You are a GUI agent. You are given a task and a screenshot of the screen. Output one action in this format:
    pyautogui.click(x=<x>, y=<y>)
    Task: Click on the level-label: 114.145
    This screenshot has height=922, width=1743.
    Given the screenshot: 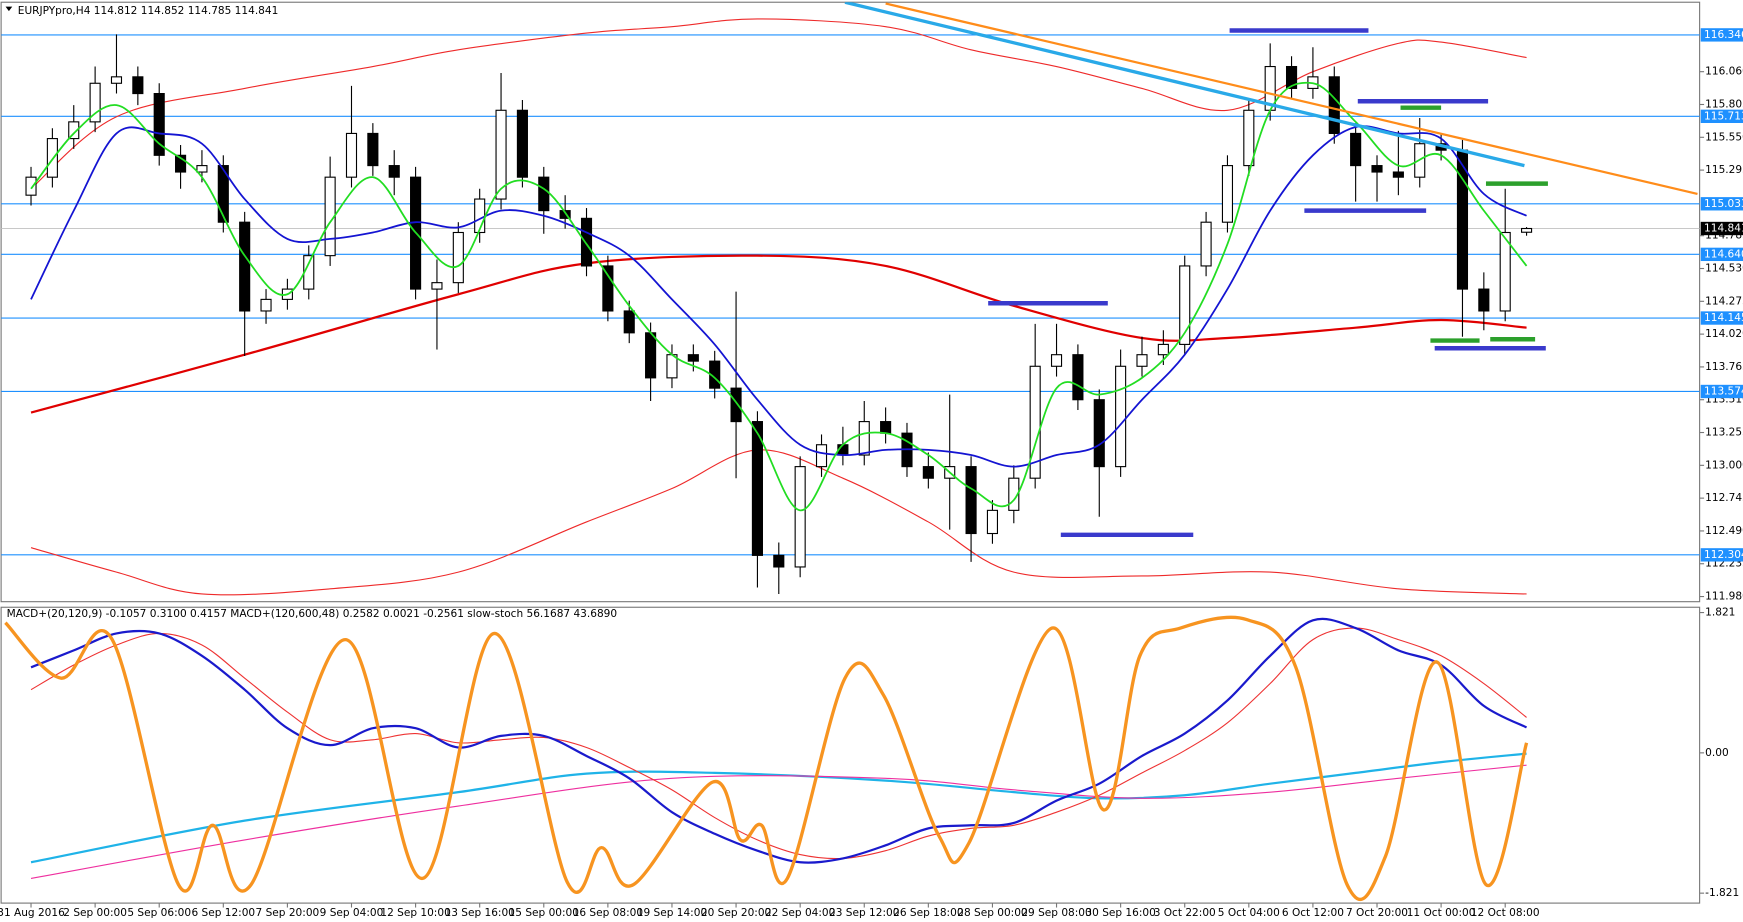 What is the action you would take?
    pyautogui.click(x=1723, y=318)
    